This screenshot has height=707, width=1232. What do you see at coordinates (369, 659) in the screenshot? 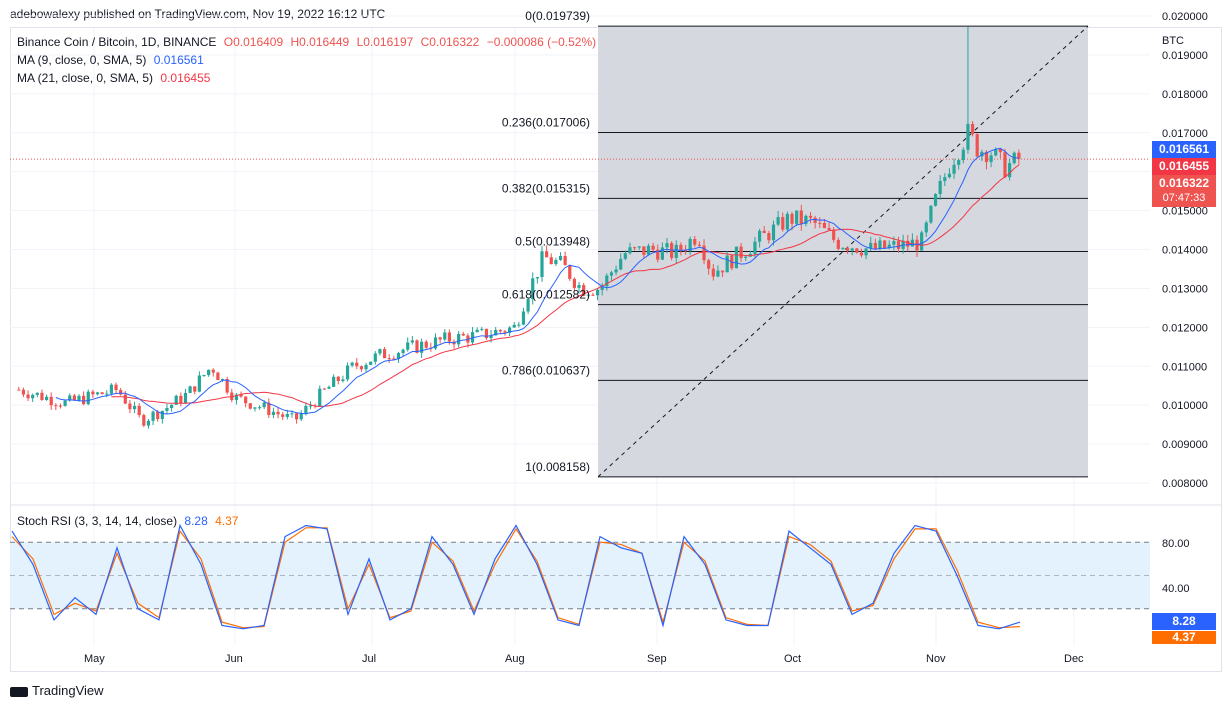
I see `time-tick-label: Jul` at bounding box center [369, 659].